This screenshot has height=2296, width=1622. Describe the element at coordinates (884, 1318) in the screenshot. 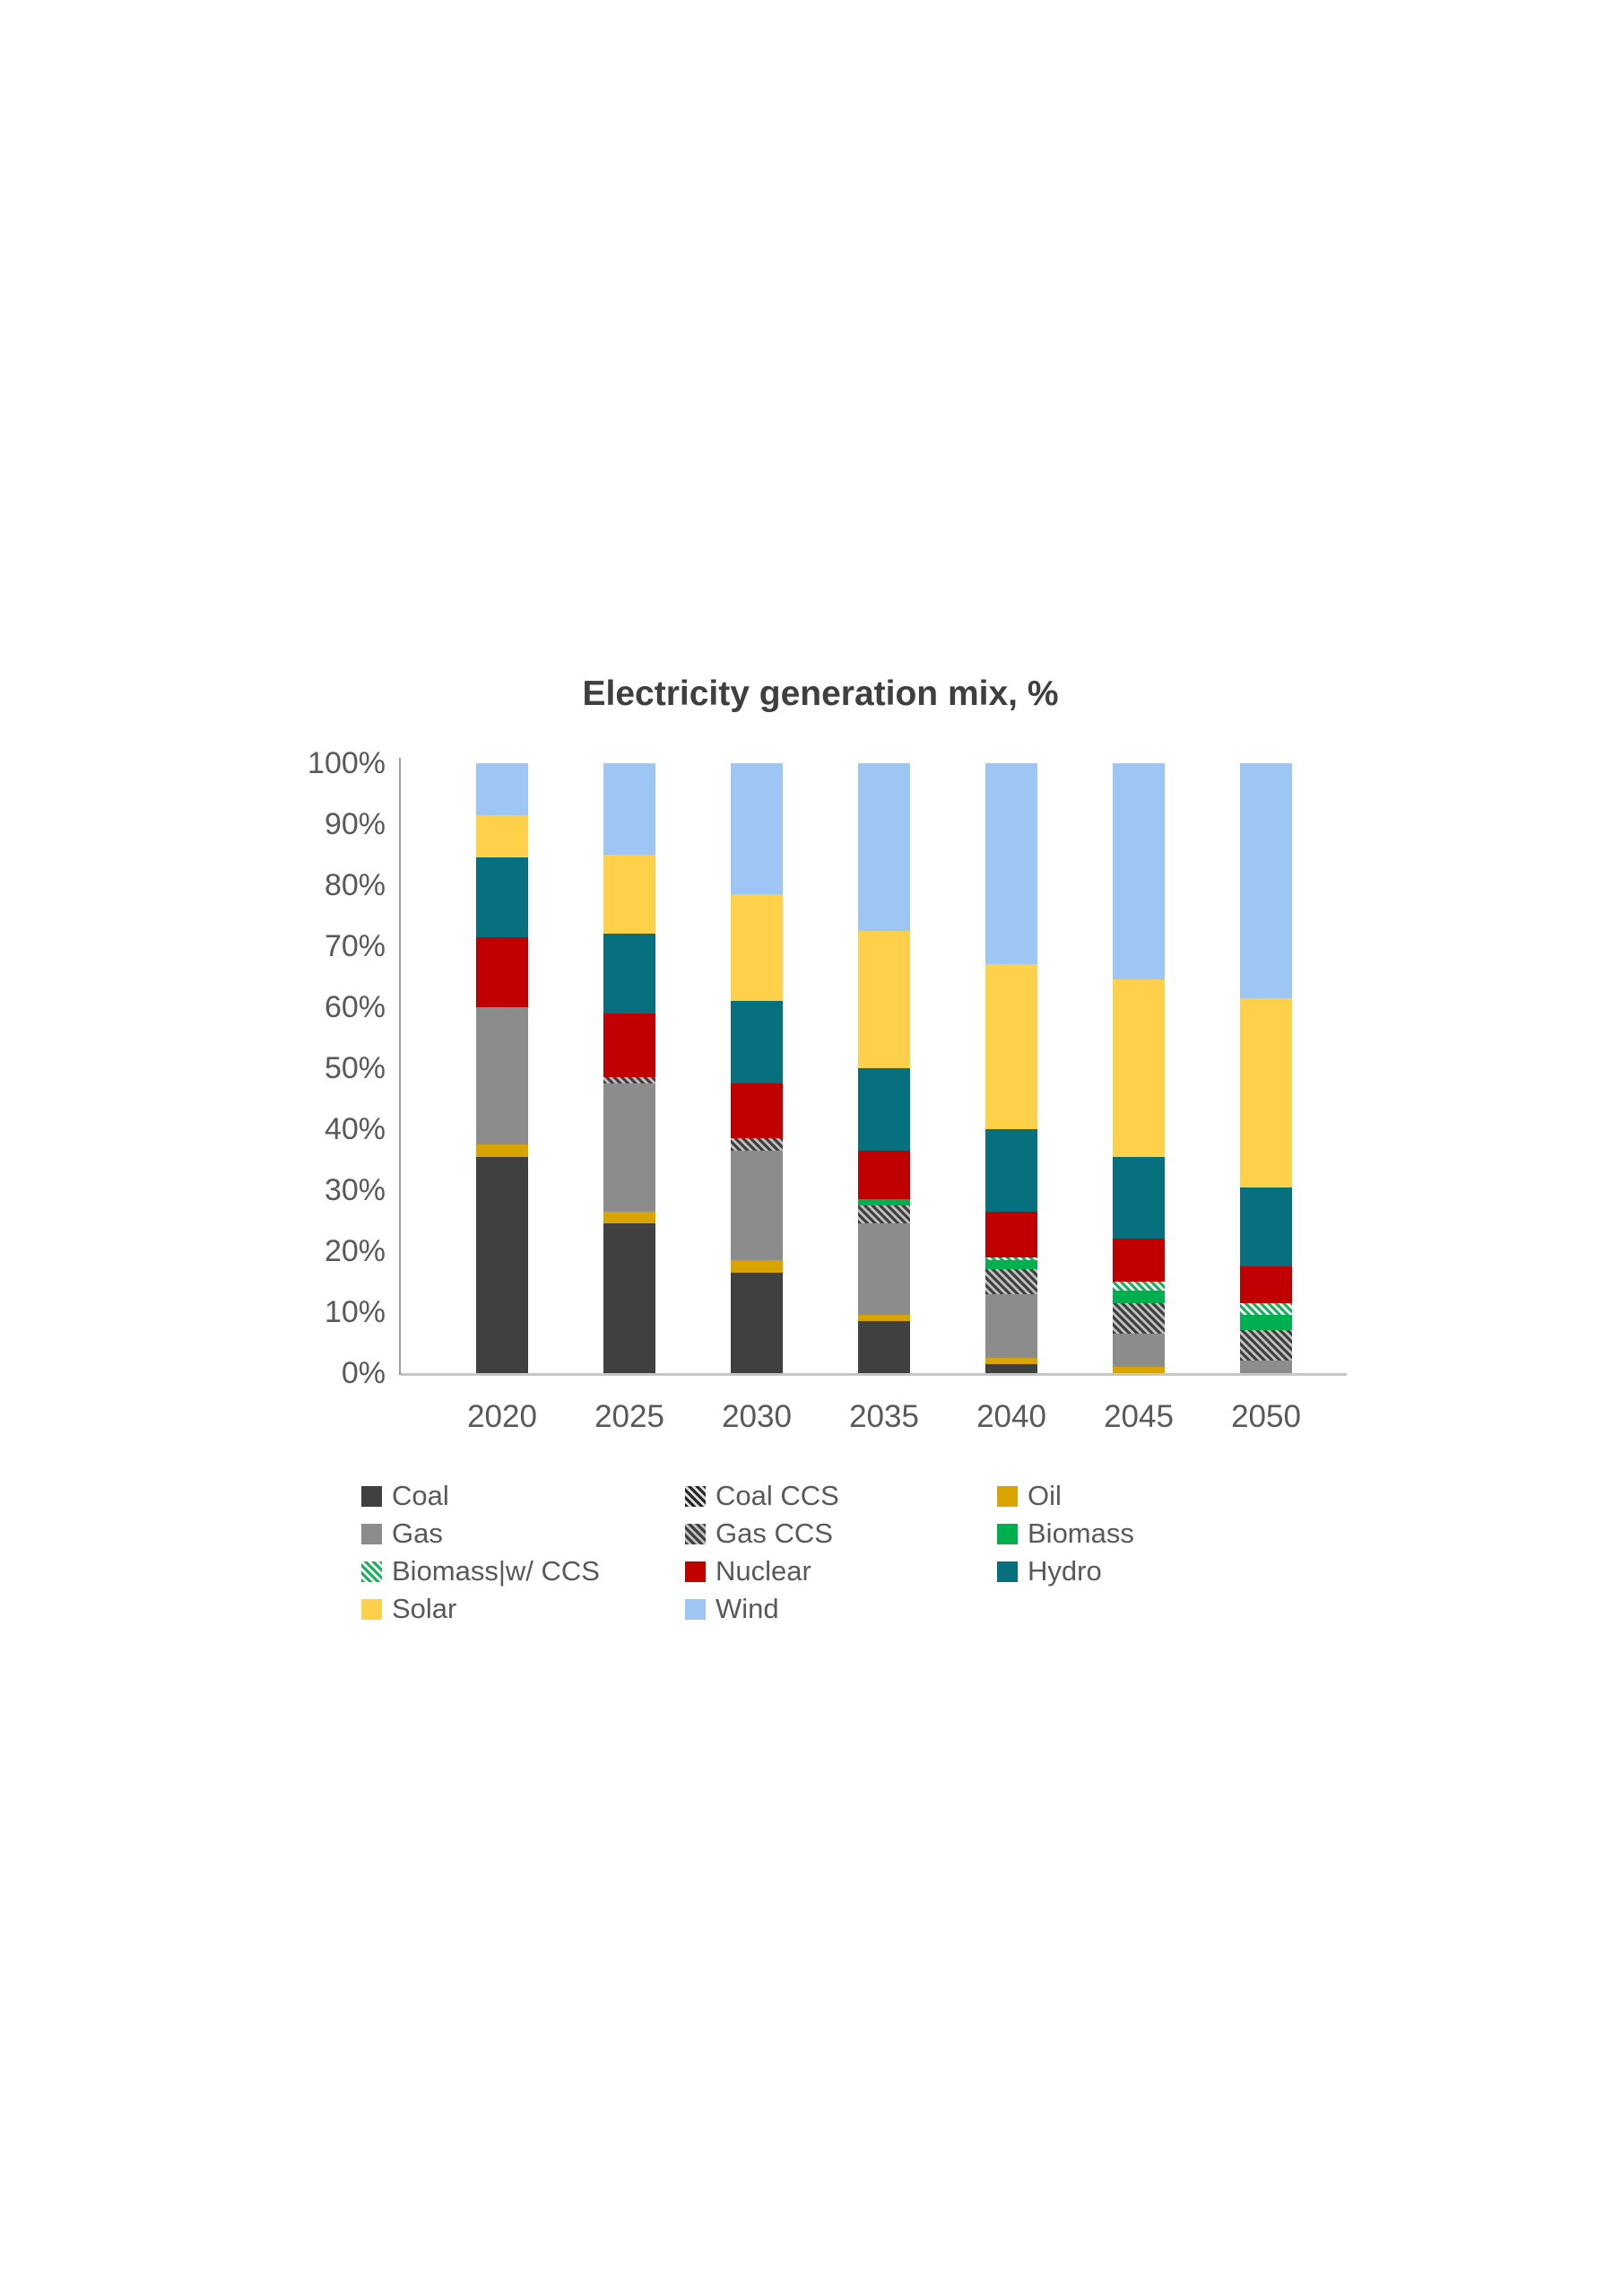

I see `segment-oil-2035` at that location.